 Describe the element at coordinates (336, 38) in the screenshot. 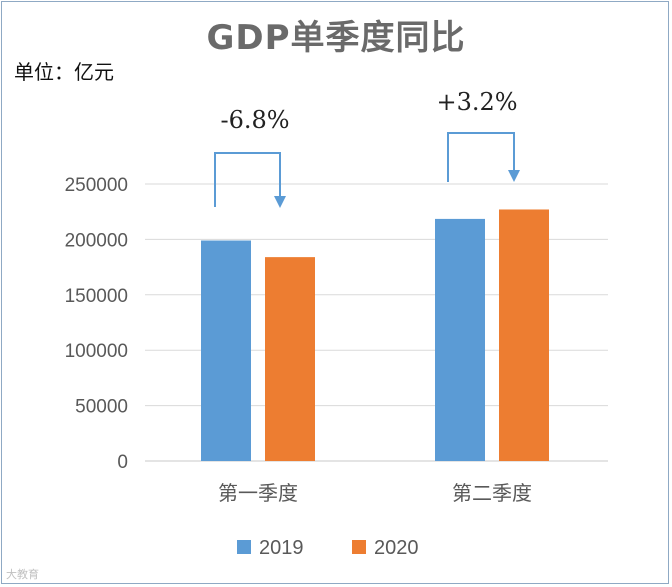

I see `chart-title: GDP单季度同比` at that location.